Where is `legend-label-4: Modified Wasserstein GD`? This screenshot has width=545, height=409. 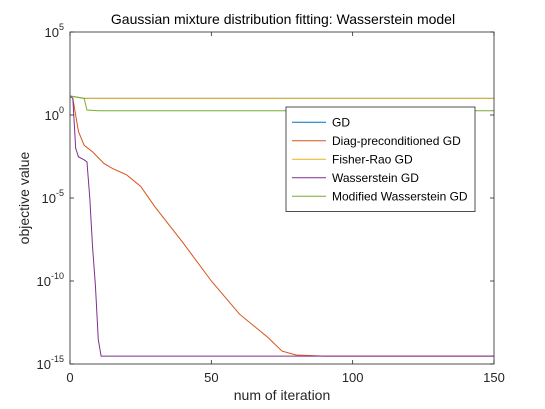
legend-label-4: Modified Wasserstein GD is located at coordinates (400, 196).